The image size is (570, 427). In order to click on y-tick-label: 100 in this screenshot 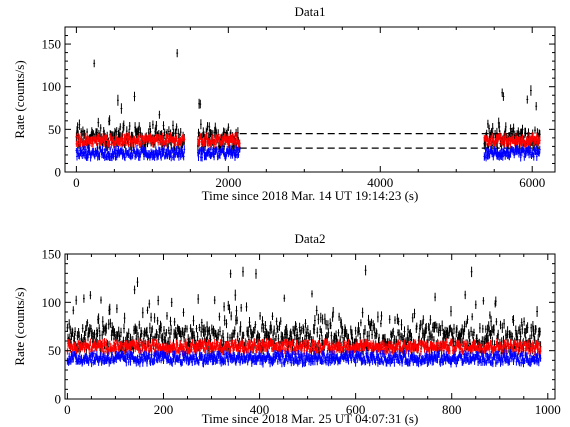, I will do `click(52, 86)`.